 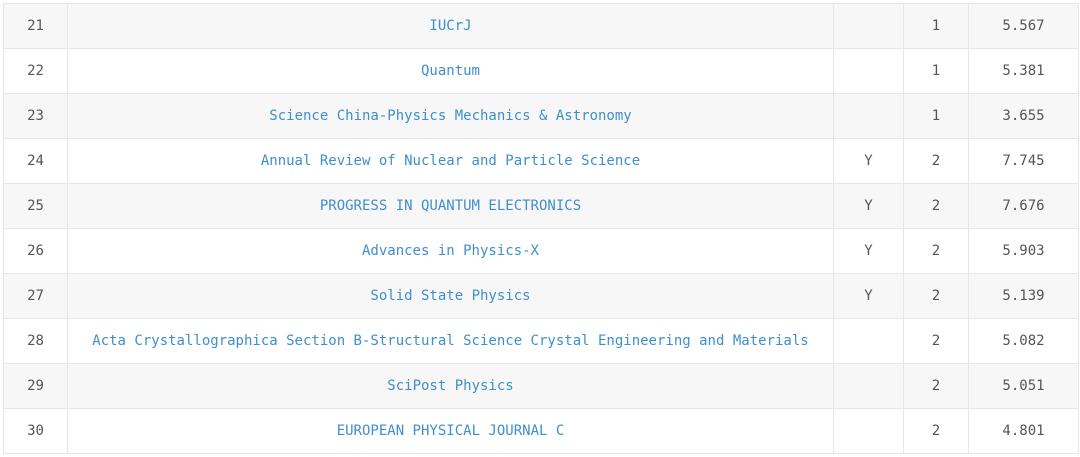 I want to click on table-row: 22 Quantum 1 5.381, so click(x=541, y=71).